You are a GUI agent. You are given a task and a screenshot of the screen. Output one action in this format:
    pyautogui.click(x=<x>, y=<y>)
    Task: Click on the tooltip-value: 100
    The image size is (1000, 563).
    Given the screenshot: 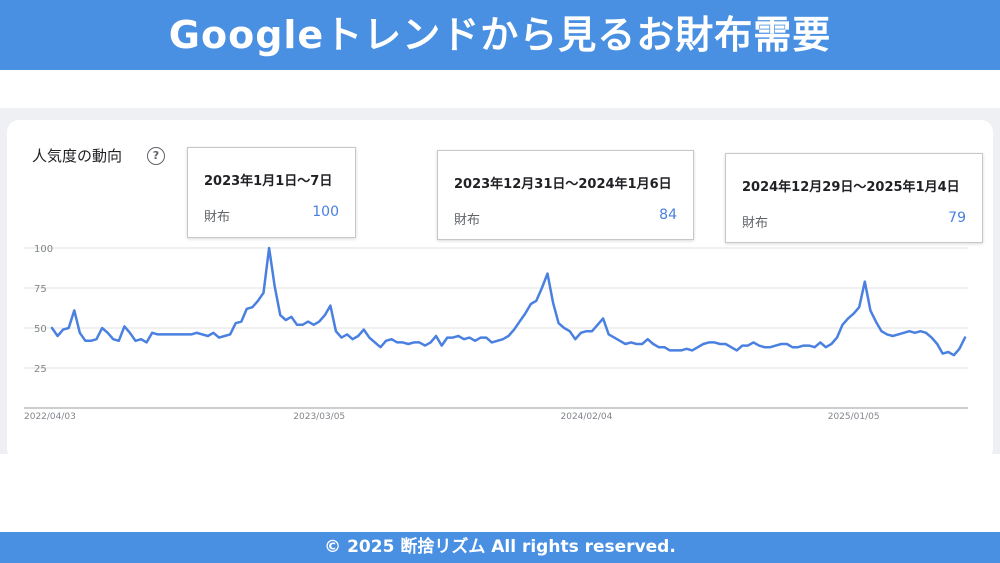 What is the action you would take?
    pyautogui.click(x=325, y=212)
    